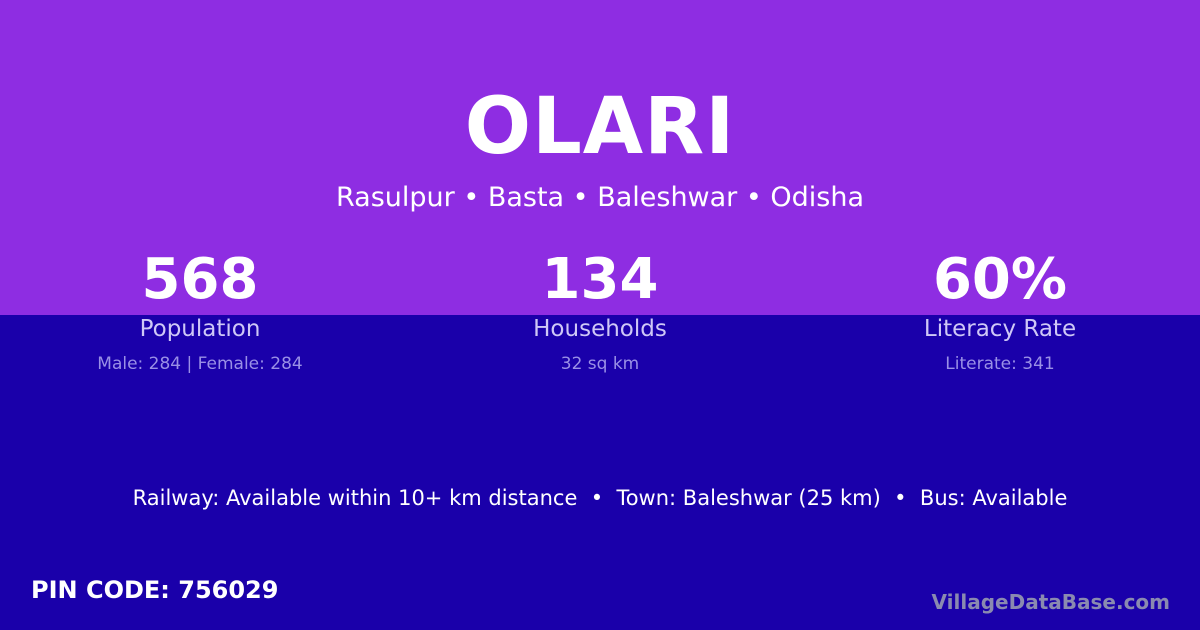  I want to click on stat-value: 60%, so click(1000, 279).